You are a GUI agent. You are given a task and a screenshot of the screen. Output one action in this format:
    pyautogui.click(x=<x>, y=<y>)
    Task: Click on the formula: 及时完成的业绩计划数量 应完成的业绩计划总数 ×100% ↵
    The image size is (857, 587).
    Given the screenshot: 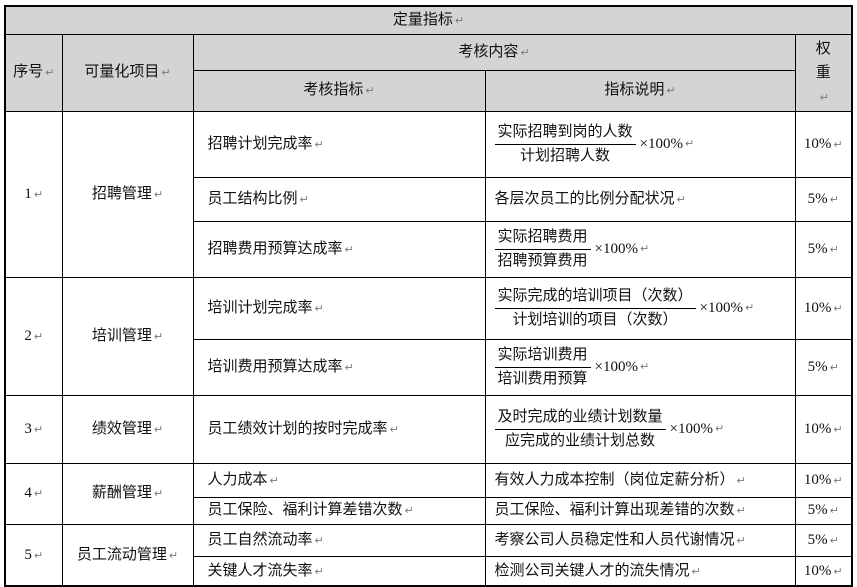 What is the action you would take?
    pyautogui.click(x=641, y=429)
    